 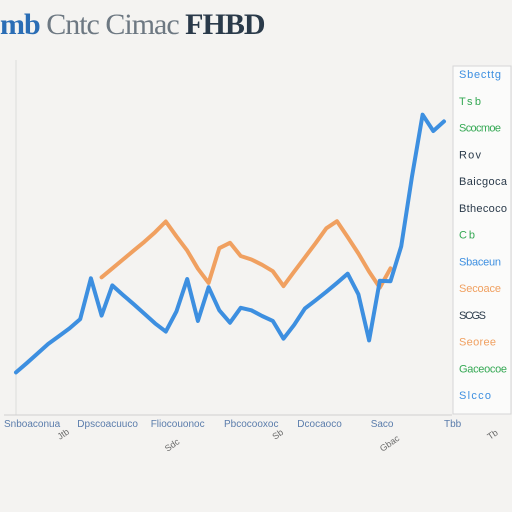 What do you see at coordinates (32, 424) in the screenshot?
I see `x-tick-label: Snboaconua` at bounding box center [32, 424].